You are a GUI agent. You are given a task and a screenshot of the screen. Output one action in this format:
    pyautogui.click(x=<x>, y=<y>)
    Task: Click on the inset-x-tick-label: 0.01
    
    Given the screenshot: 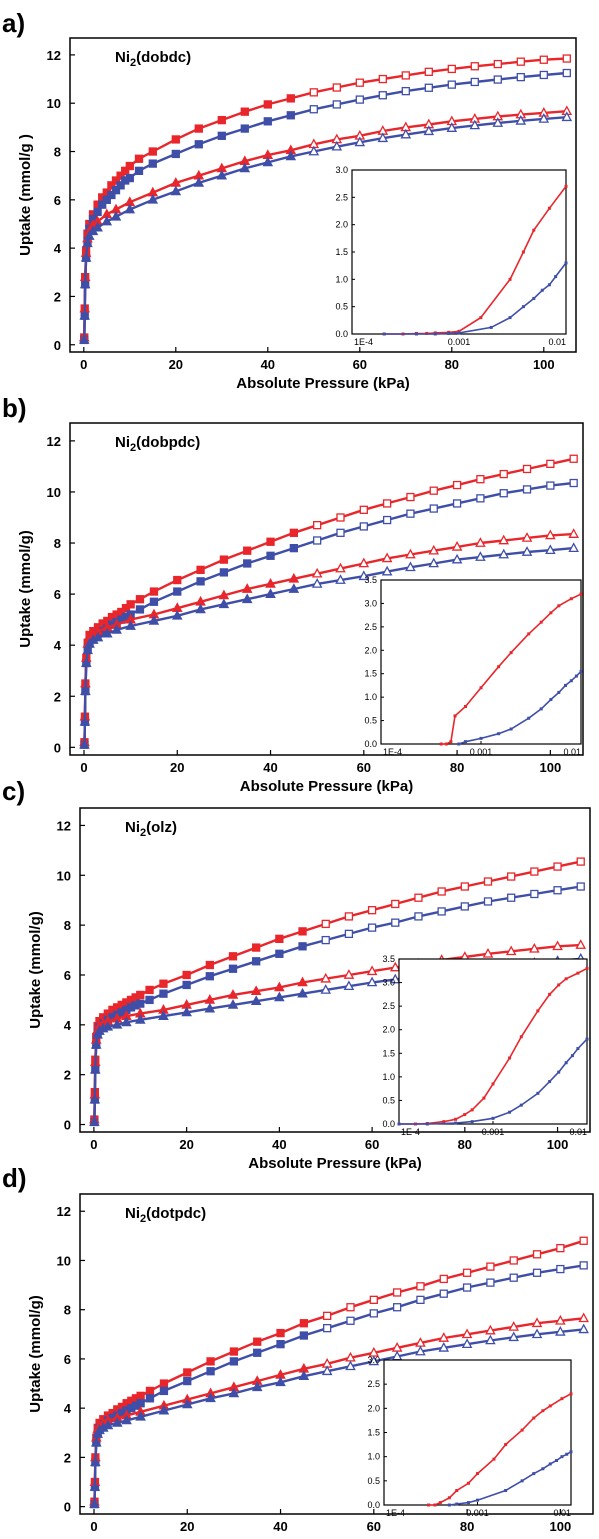 What is the action you would take?
    pyautogui.click(x=578, y=1132)
    